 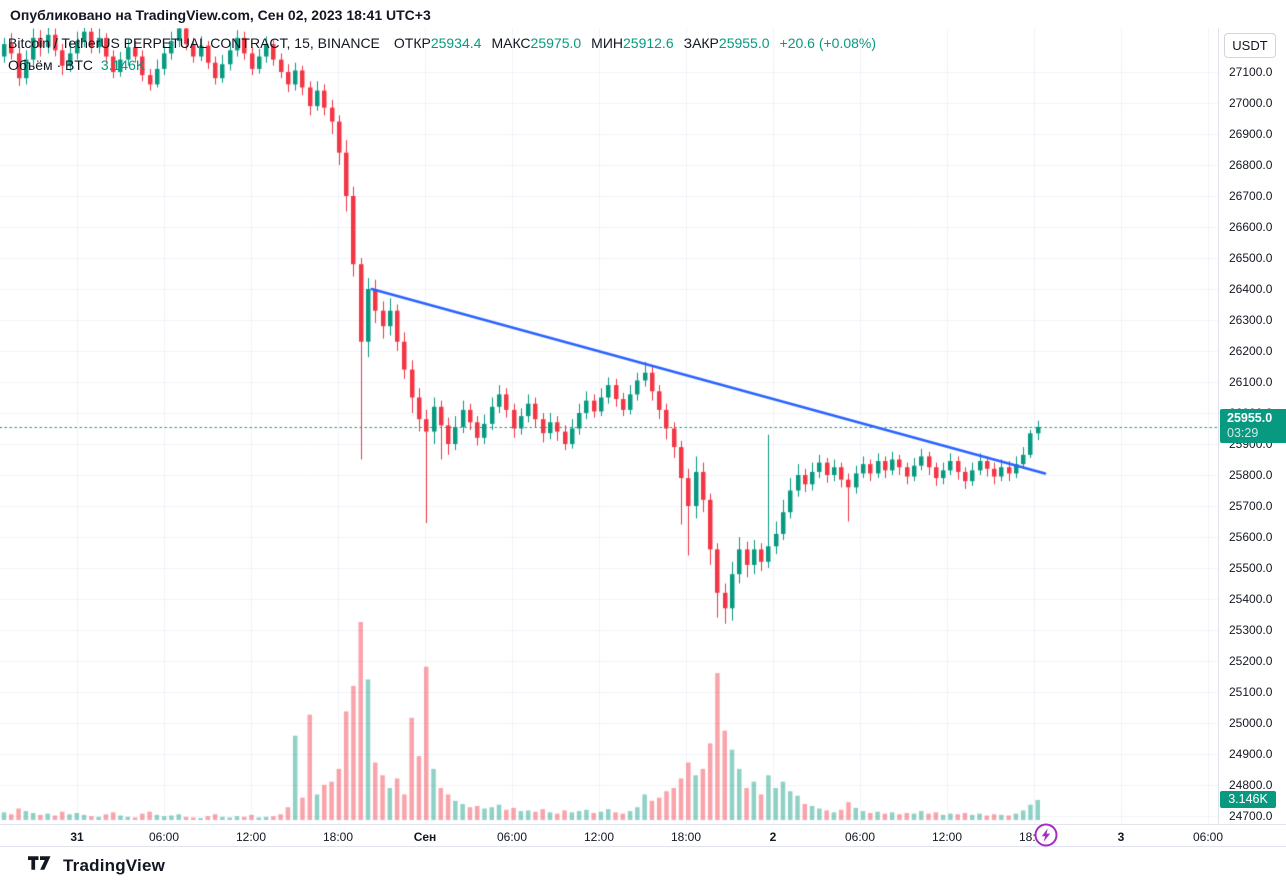 What do you see at coordinates (643, 846) in the screenshot?
I see `chart-frame-border` at bounding box center [643, 846].